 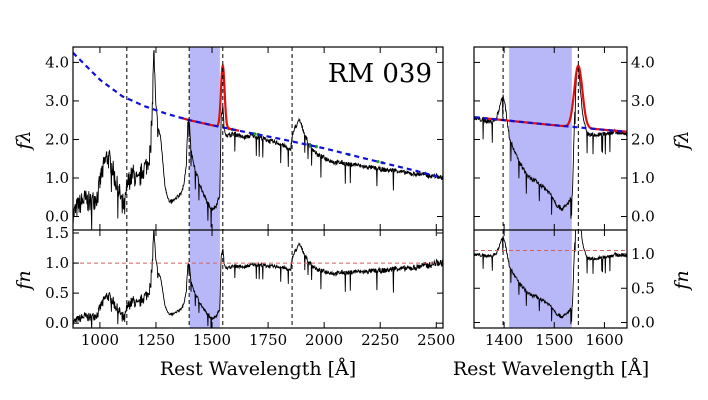 I want to click on zoom-top-ylabel: fλ, so click(x=682, y=140).